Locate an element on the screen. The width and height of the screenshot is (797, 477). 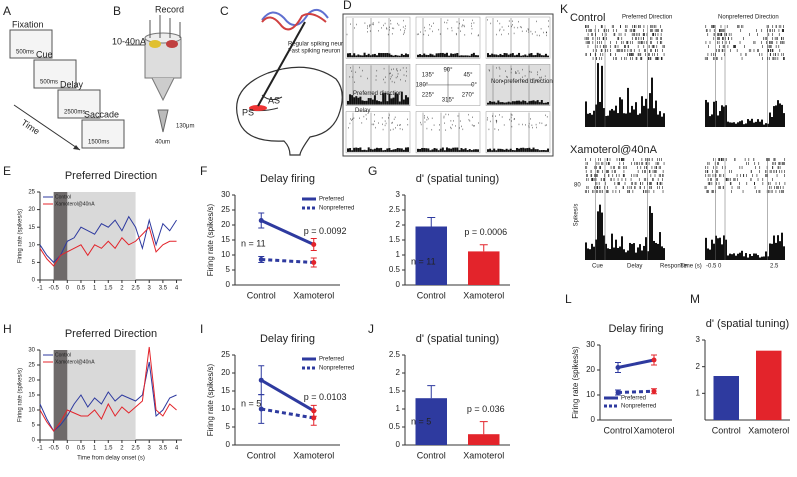
time-label: Time is located at coordinates (31, 126).